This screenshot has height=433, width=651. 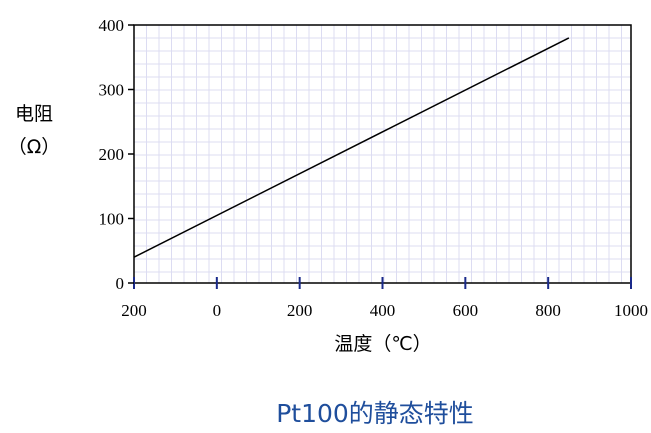 I want to click on x-axis-label: 温度（℃）, so click(x=382, y=344).